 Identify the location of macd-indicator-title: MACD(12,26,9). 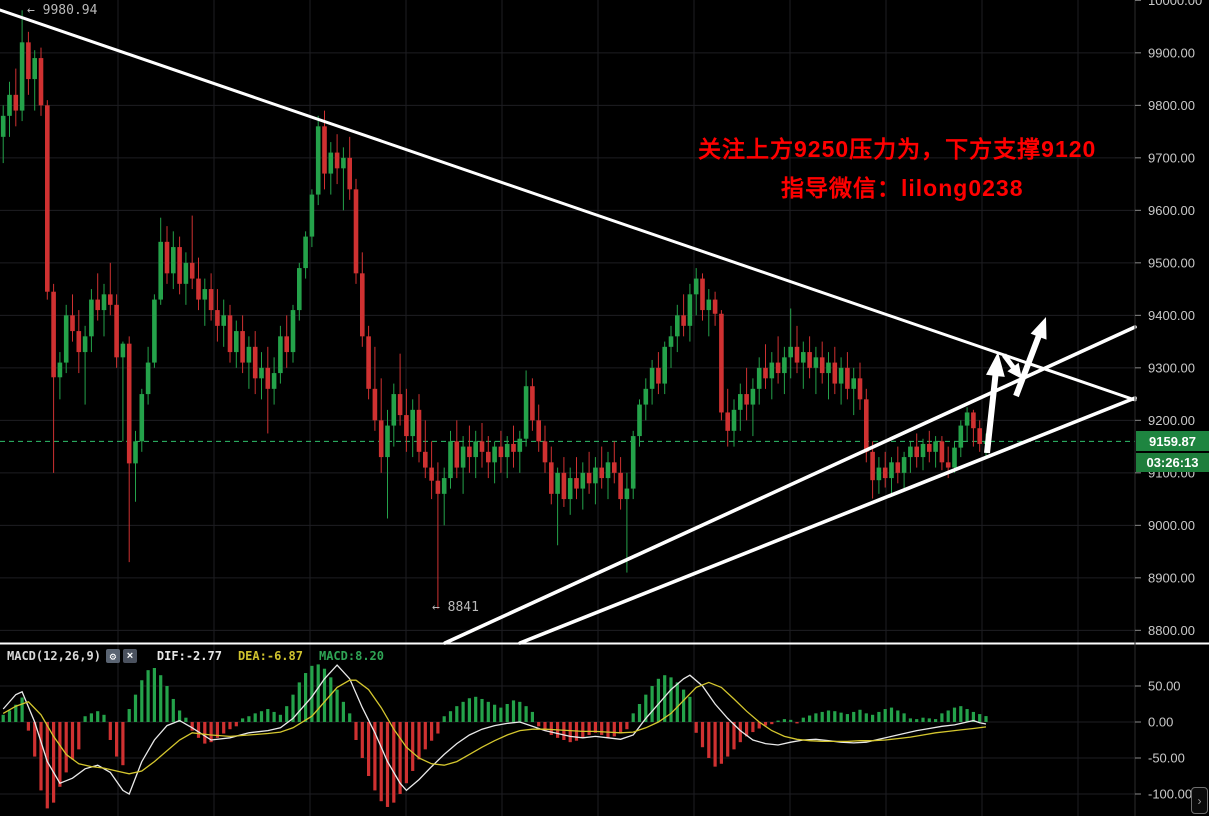
(54, 656).